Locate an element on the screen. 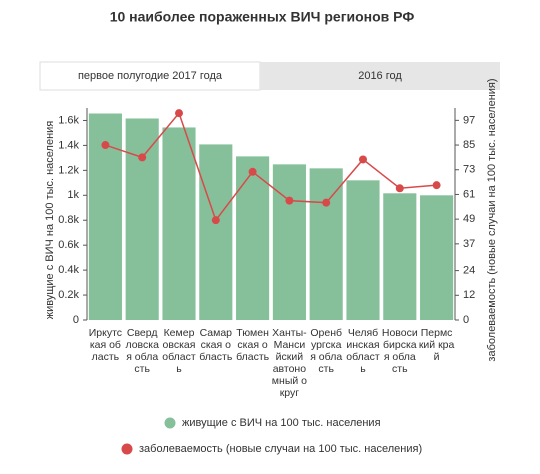 This screenshot has height=474, width=540. tab: 2016 год is located at coordinates (380, 76).